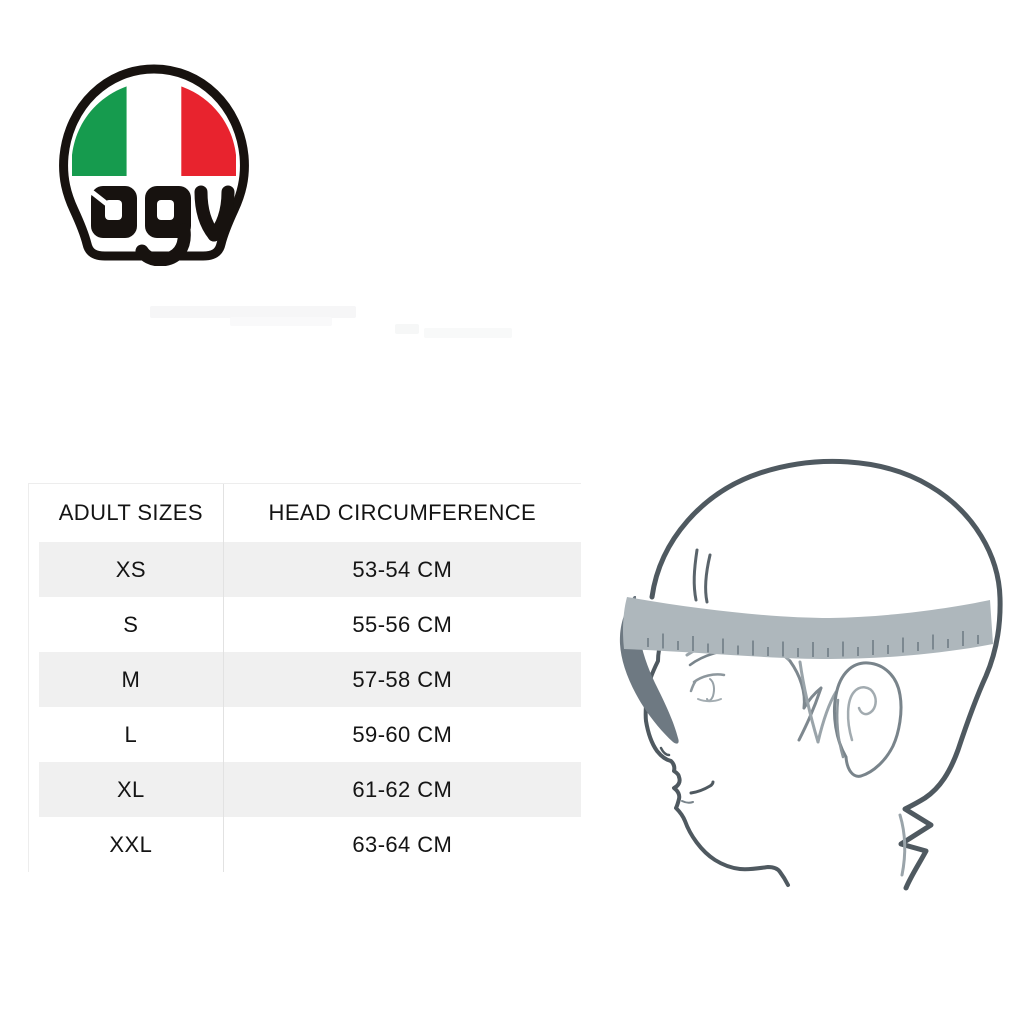  Describe the element at coordinates (805, 700) in the screenshot. I see `forelock-hair` at that location.